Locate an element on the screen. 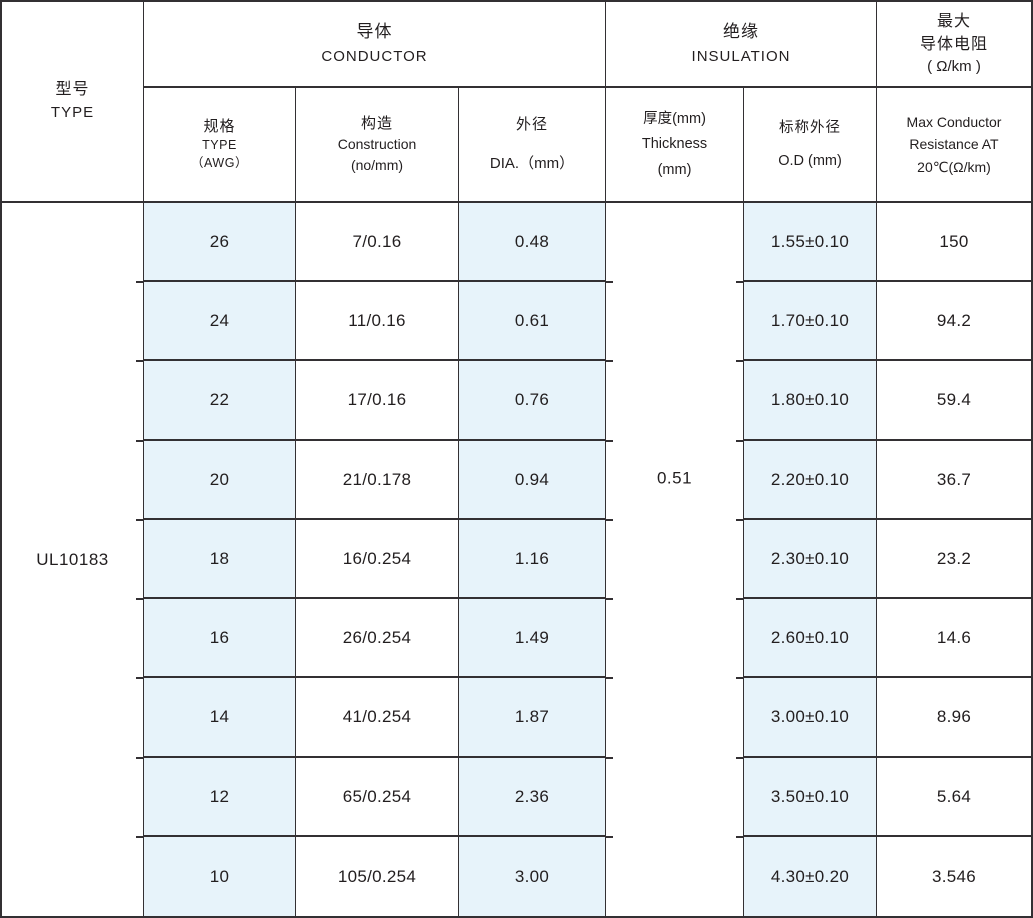 This screenshot has width=1033, height=918. cell-dia: 2.36 is located at coordinates (532, 797).